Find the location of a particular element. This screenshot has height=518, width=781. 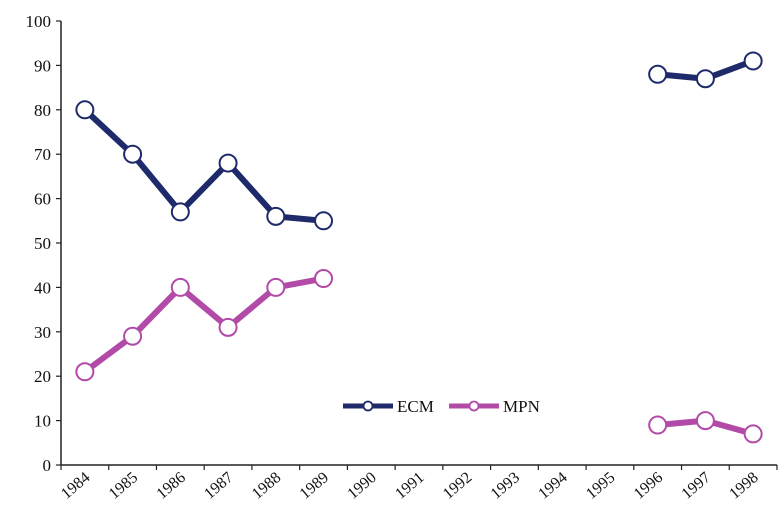

y-axis-ticks: 0 10 20 30 40 50 60 70 80 90 100 is located at coordinates (43, 243).